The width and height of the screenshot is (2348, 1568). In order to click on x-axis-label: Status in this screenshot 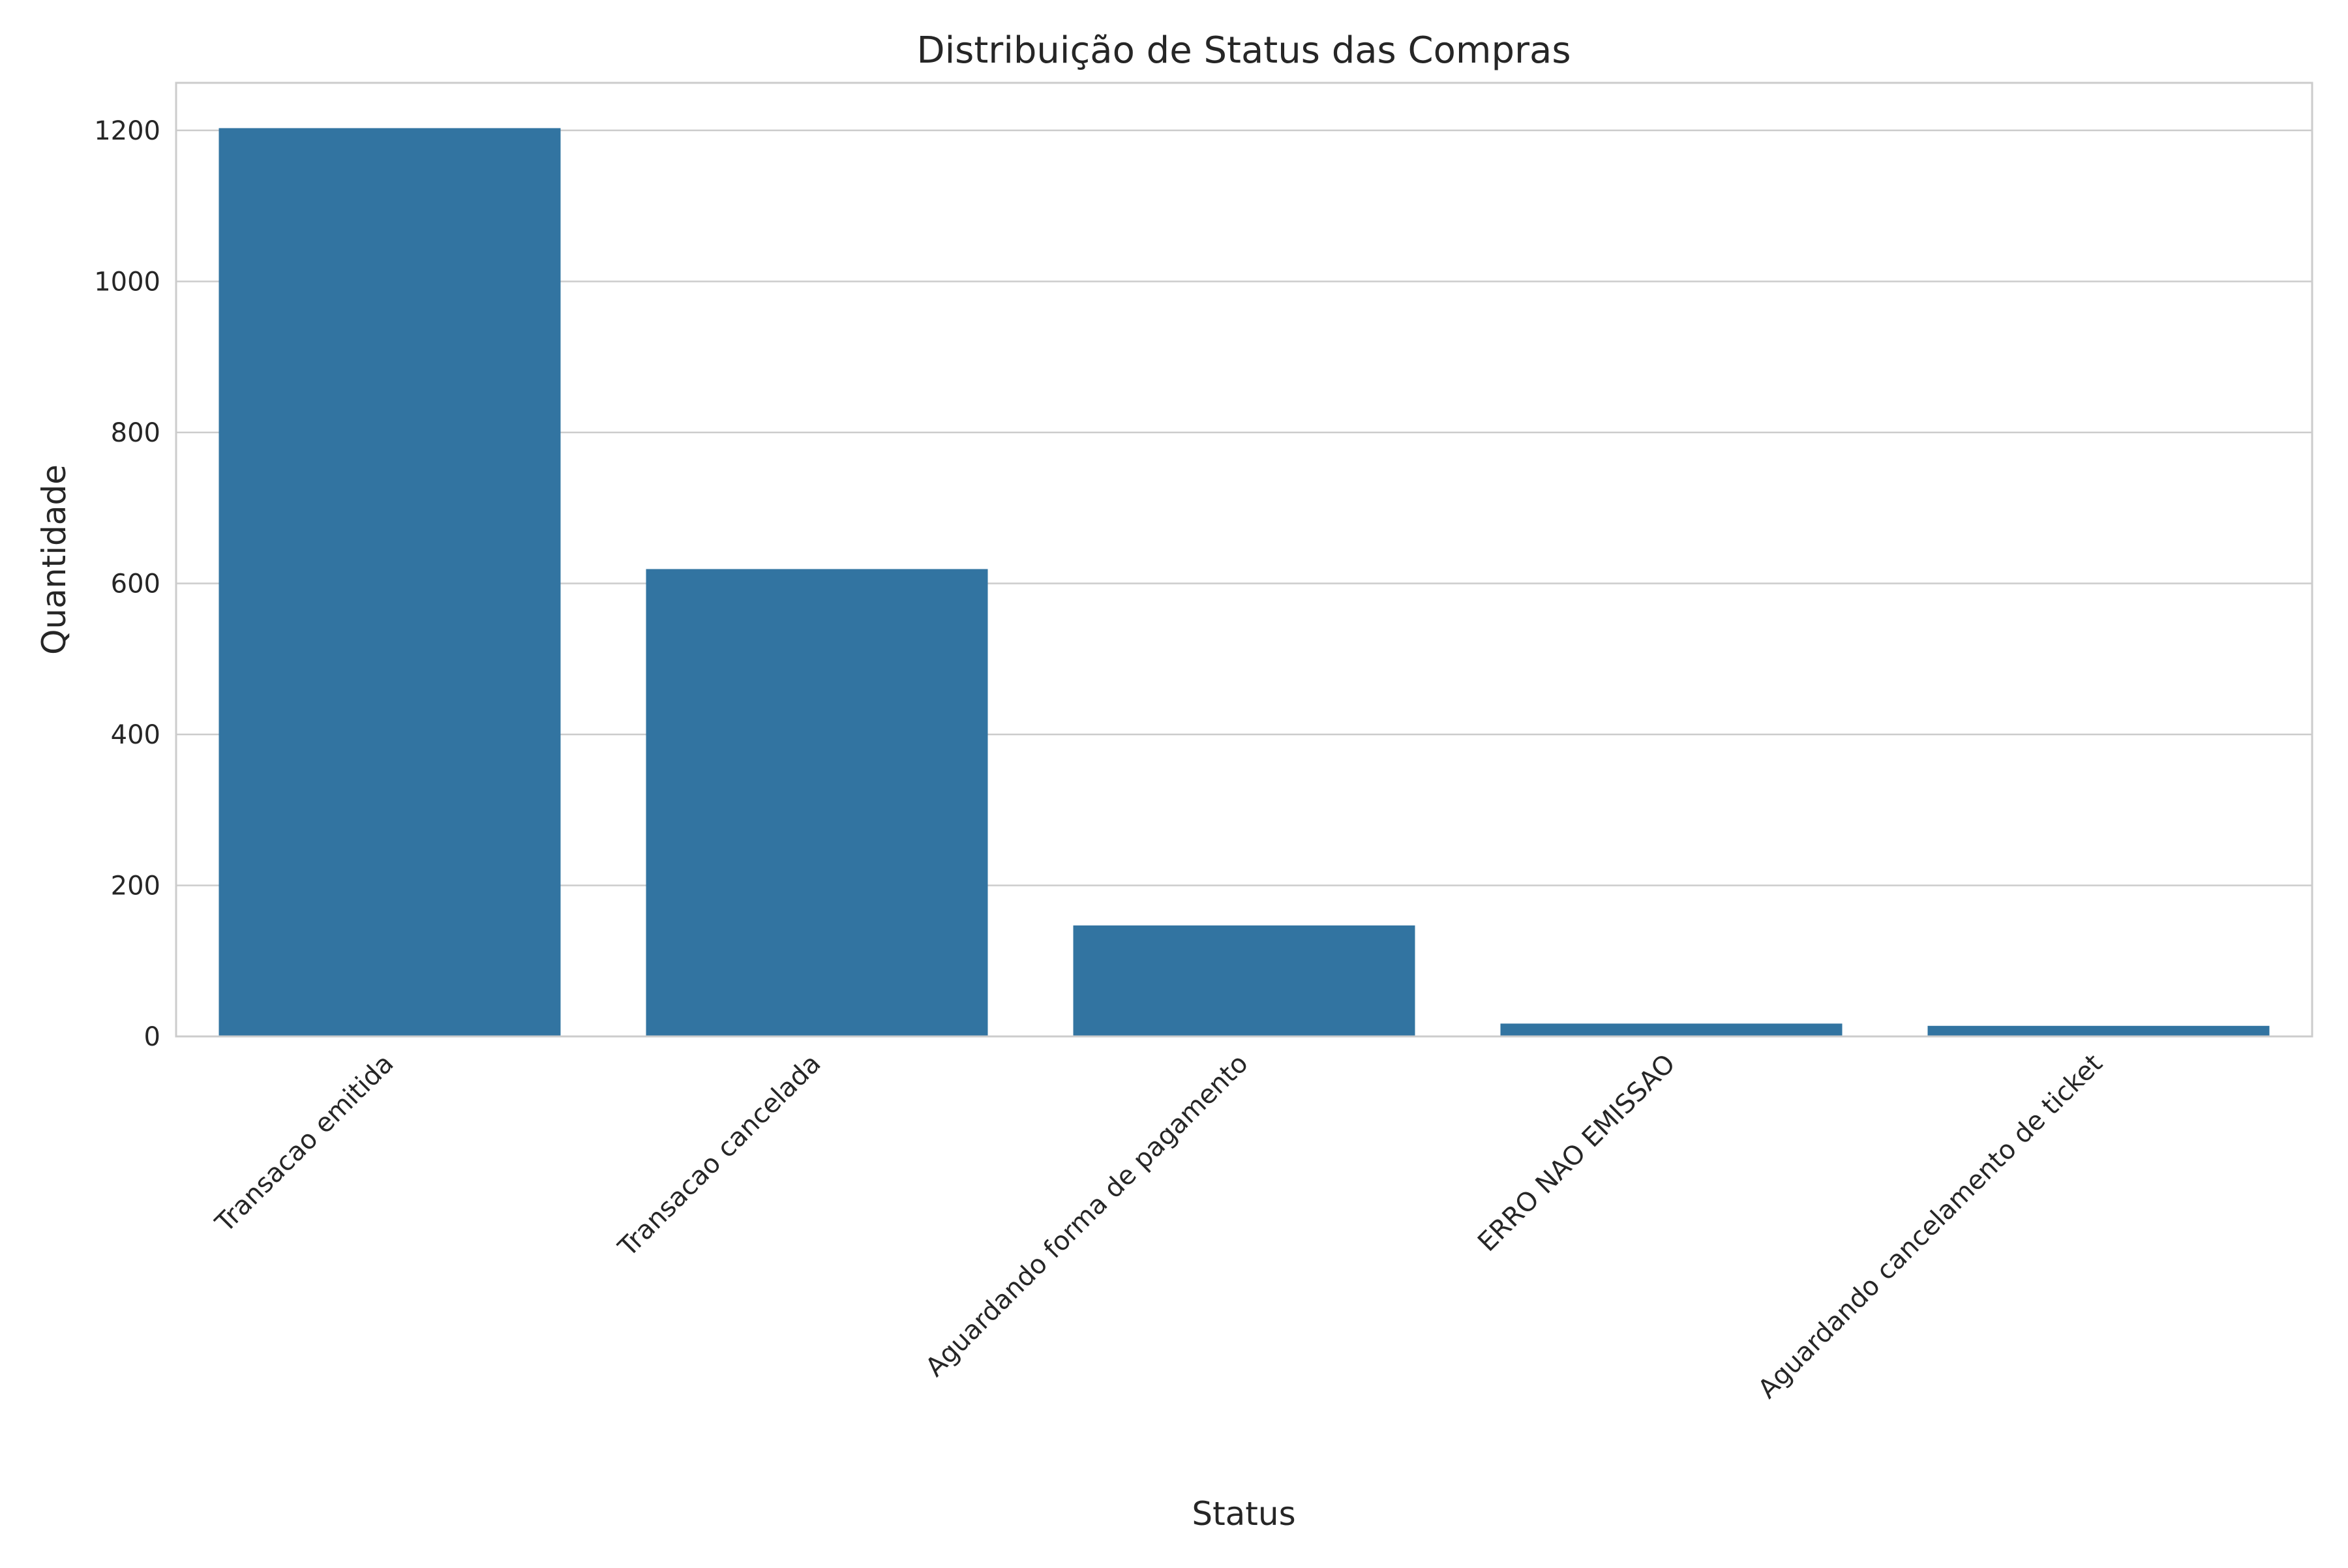, I will do `click(1243, 1514)`.